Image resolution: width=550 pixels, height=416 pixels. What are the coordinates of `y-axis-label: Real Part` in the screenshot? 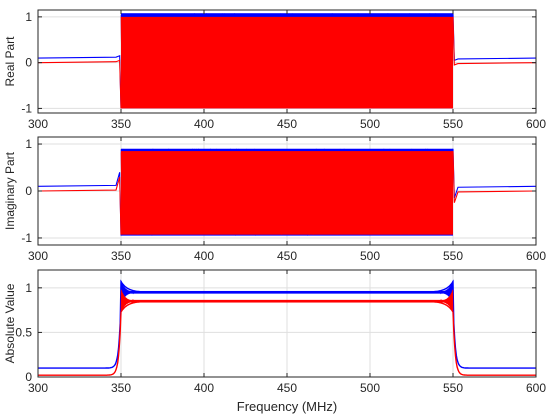 It's located at (10, 61).